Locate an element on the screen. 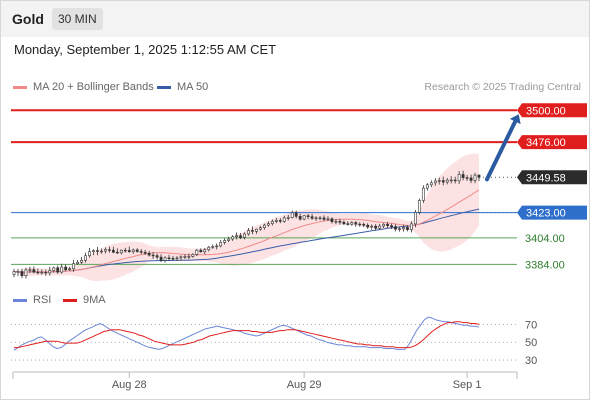  legend-9ma: 9MA is located at coordinates (84, 300).